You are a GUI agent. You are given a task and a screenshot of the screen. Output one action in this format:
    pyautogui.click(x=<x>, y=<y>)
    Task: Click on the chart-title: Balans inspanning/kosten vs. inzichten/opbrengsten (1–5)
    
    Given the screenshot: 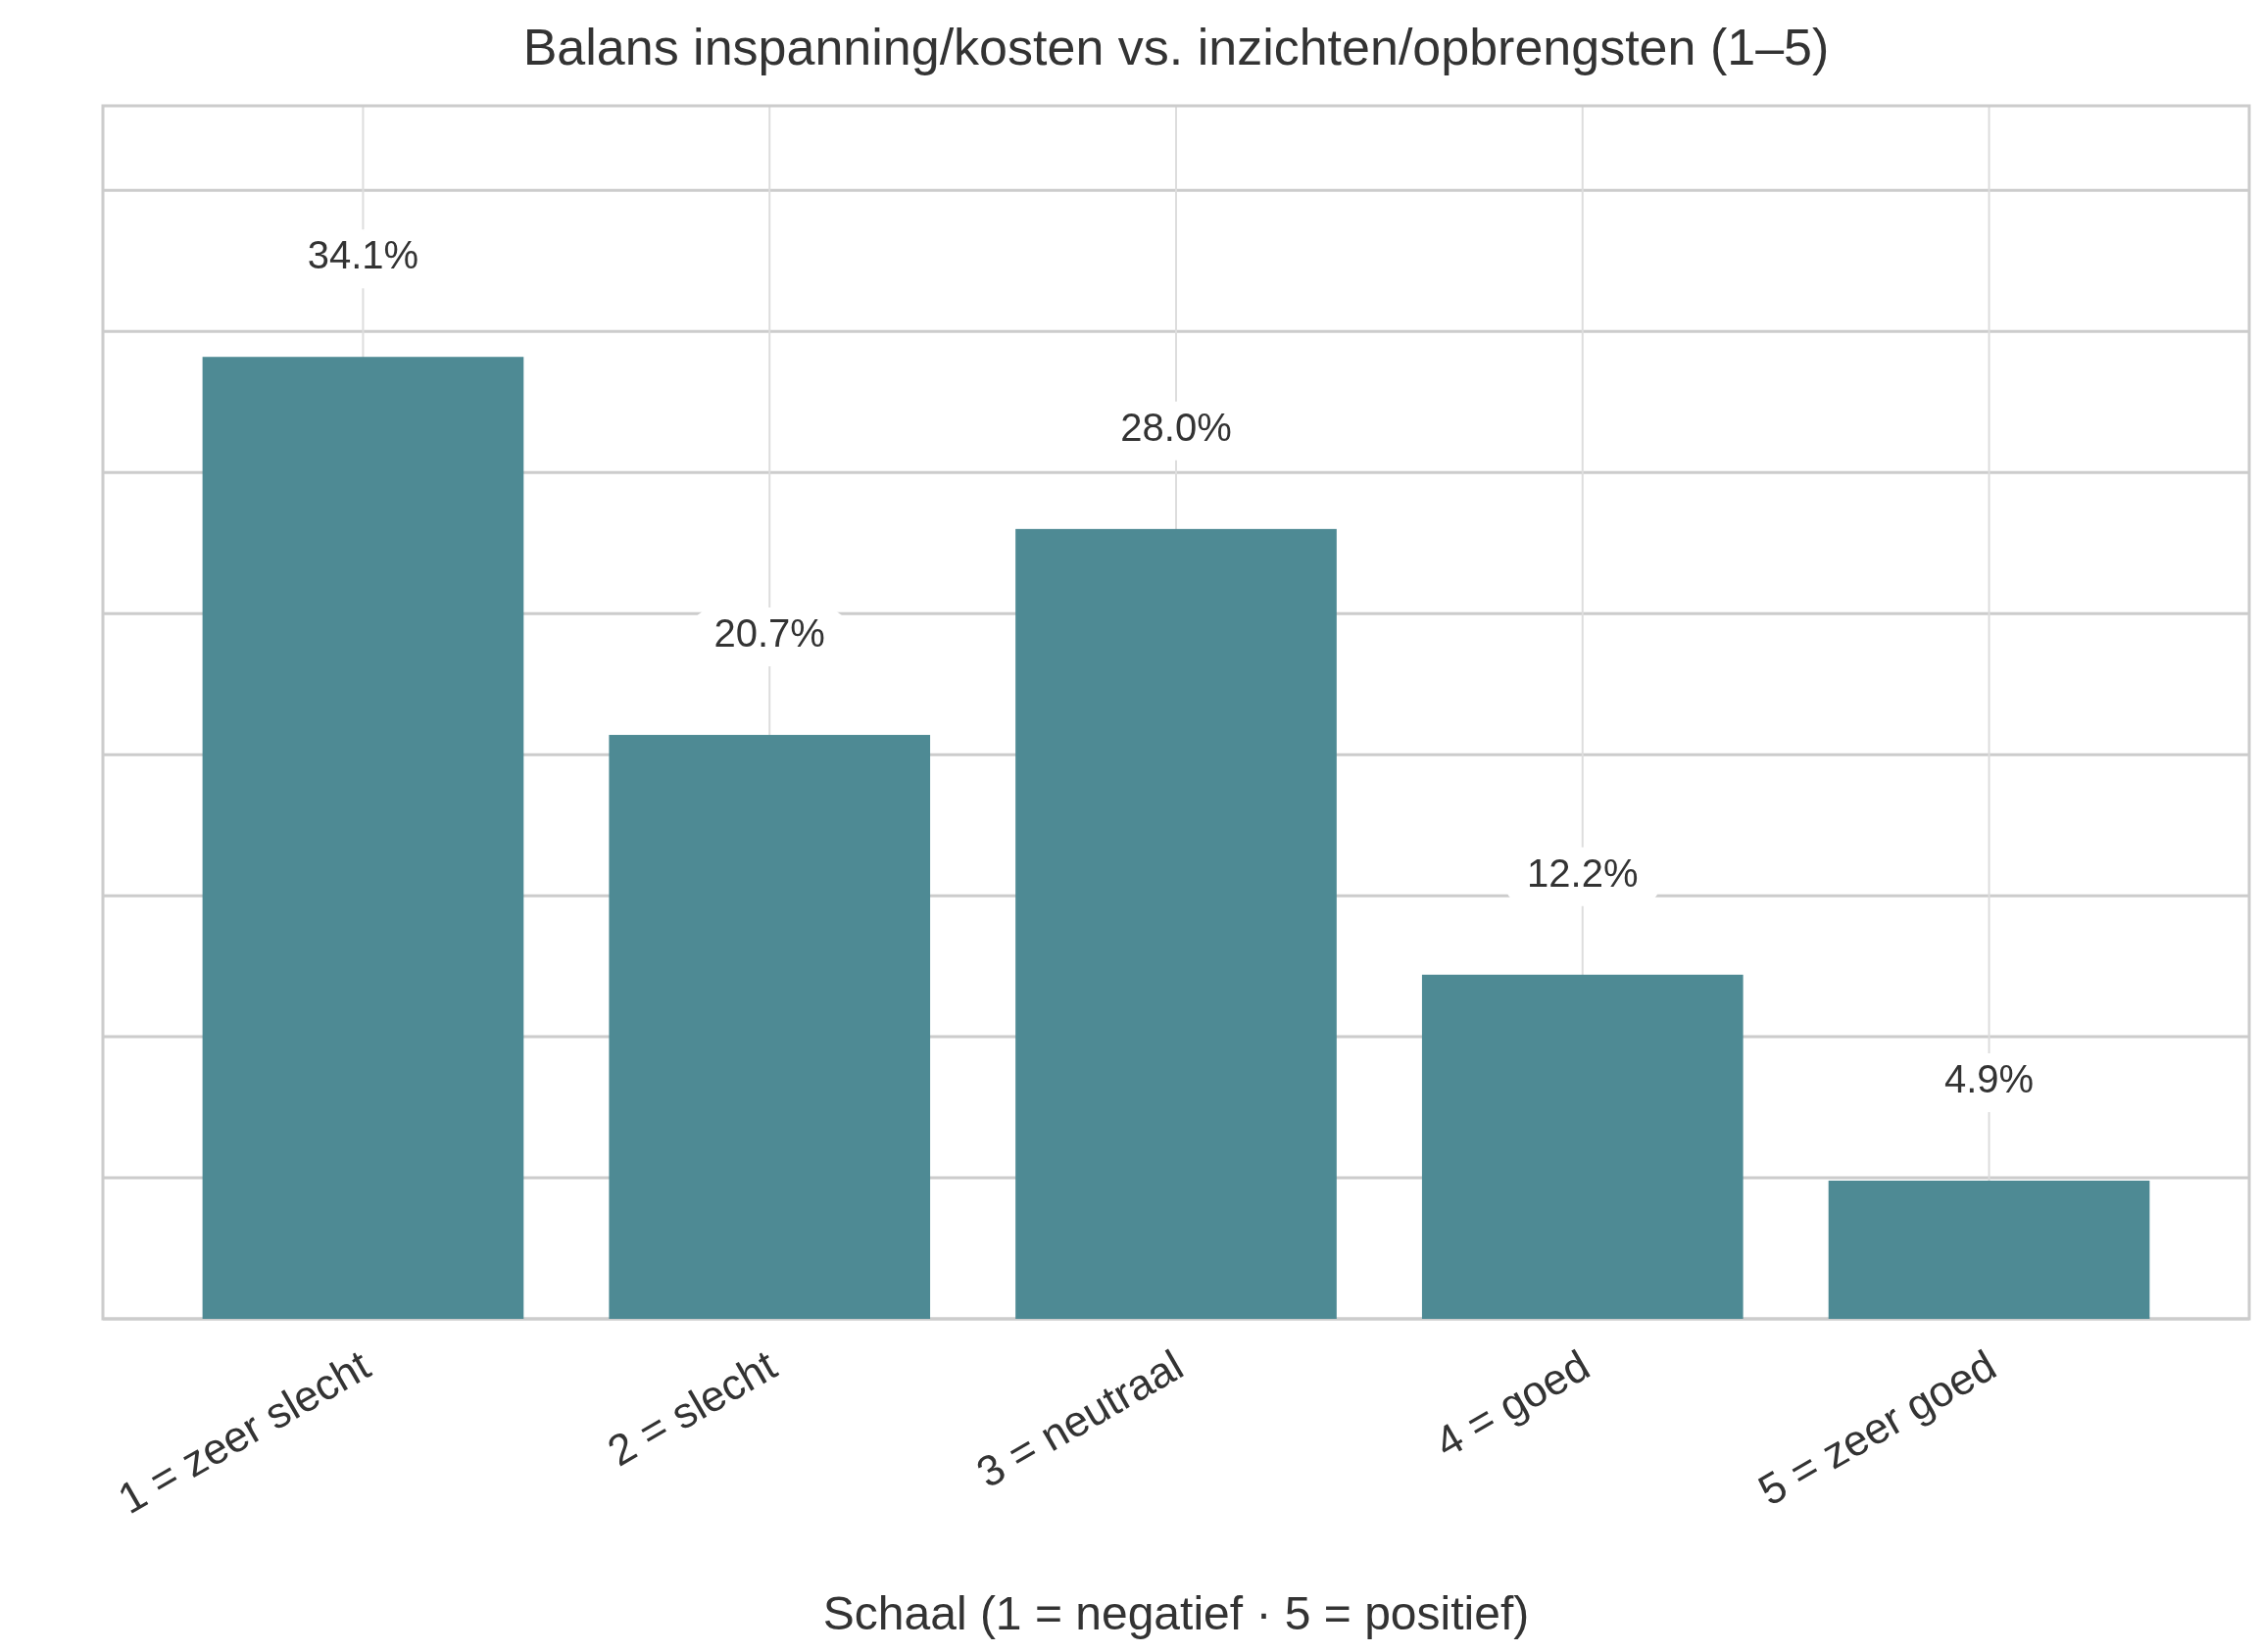 What is the action you would take?
    pyautogui.click(x=1176, y=47)
    